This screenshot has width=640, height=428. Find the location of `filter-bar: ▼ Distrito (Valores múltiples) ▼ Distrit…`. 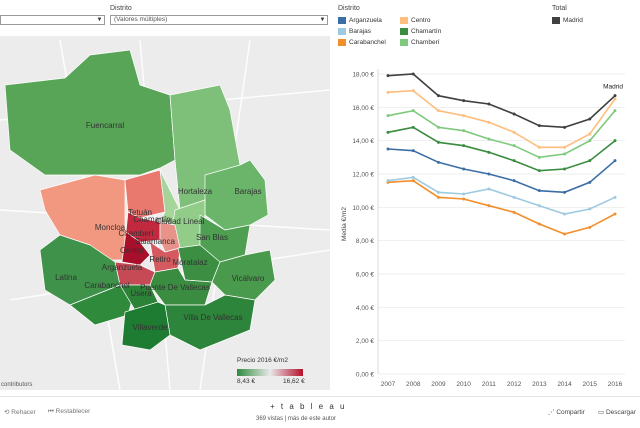

filter-bar: ▼ Distrito (Valores múltiples) ▼ Distrit… is located at coordinates (320, 23).